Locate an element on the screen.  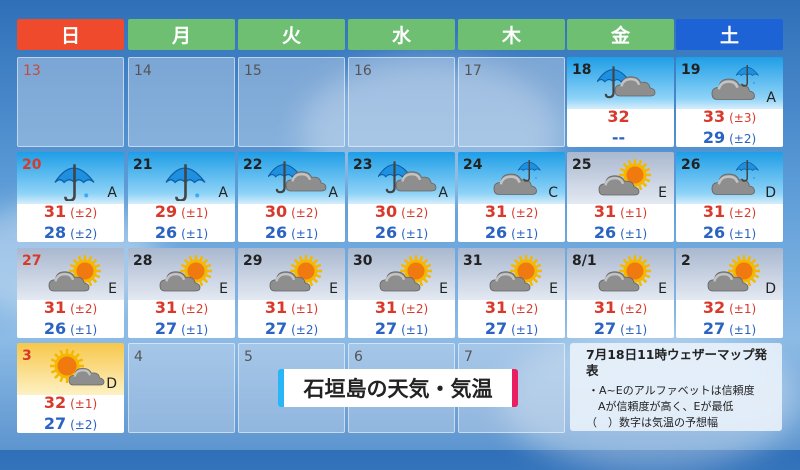
day-cell: 20 A 31 (±2) 28 (±2) is located at coordinates (70, 197).